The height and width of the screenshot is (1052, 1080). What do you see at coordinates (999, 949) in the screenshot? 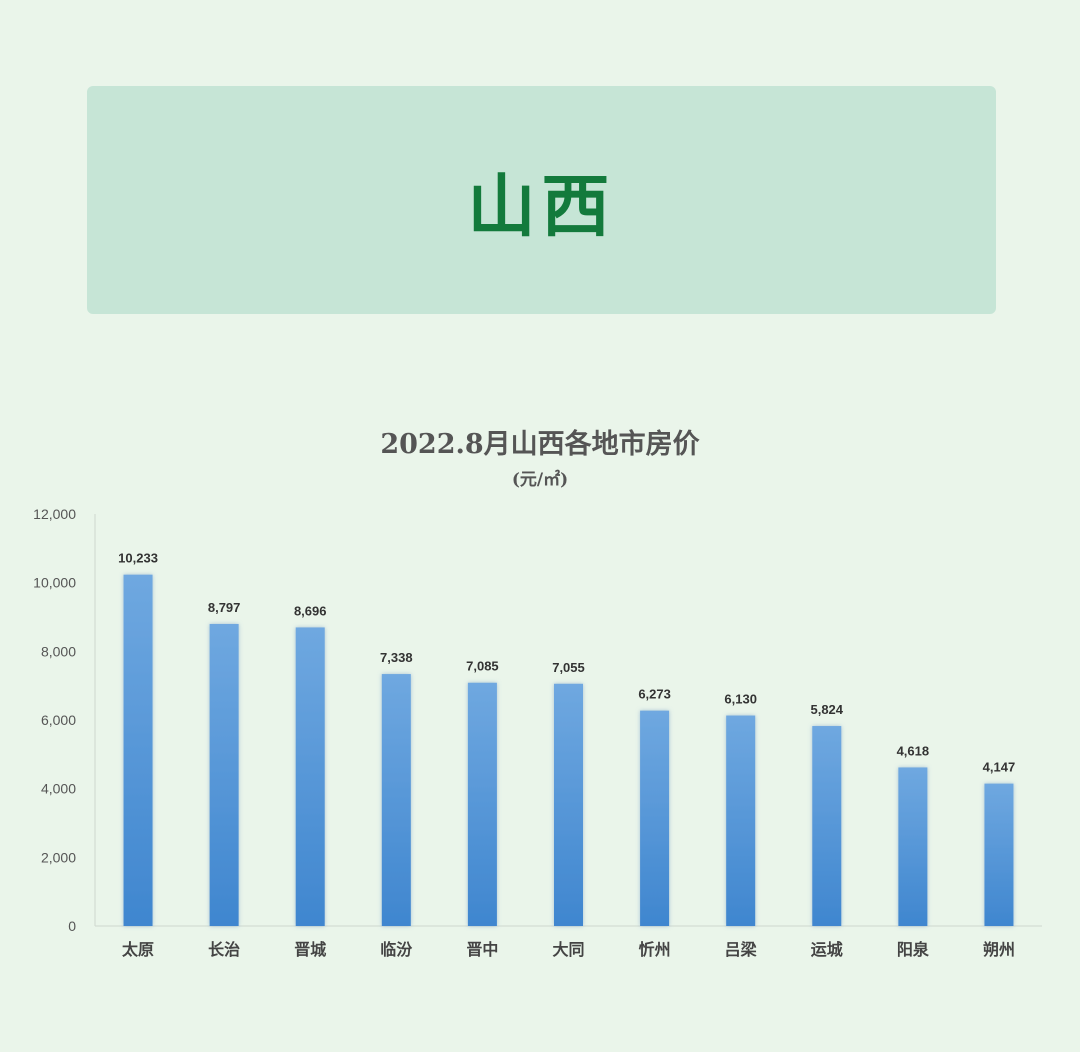
I see `category-label: 朔州` at bounding box center [999, 949].